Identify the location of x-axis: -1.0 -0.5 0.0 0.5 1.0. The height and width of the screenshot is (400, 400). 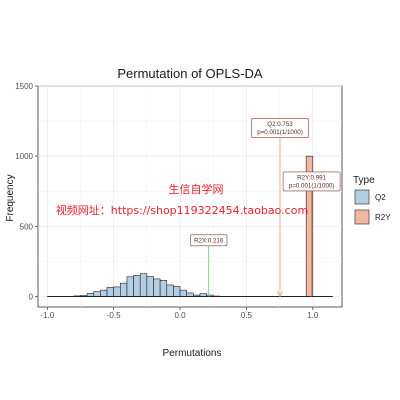
(179, 313).